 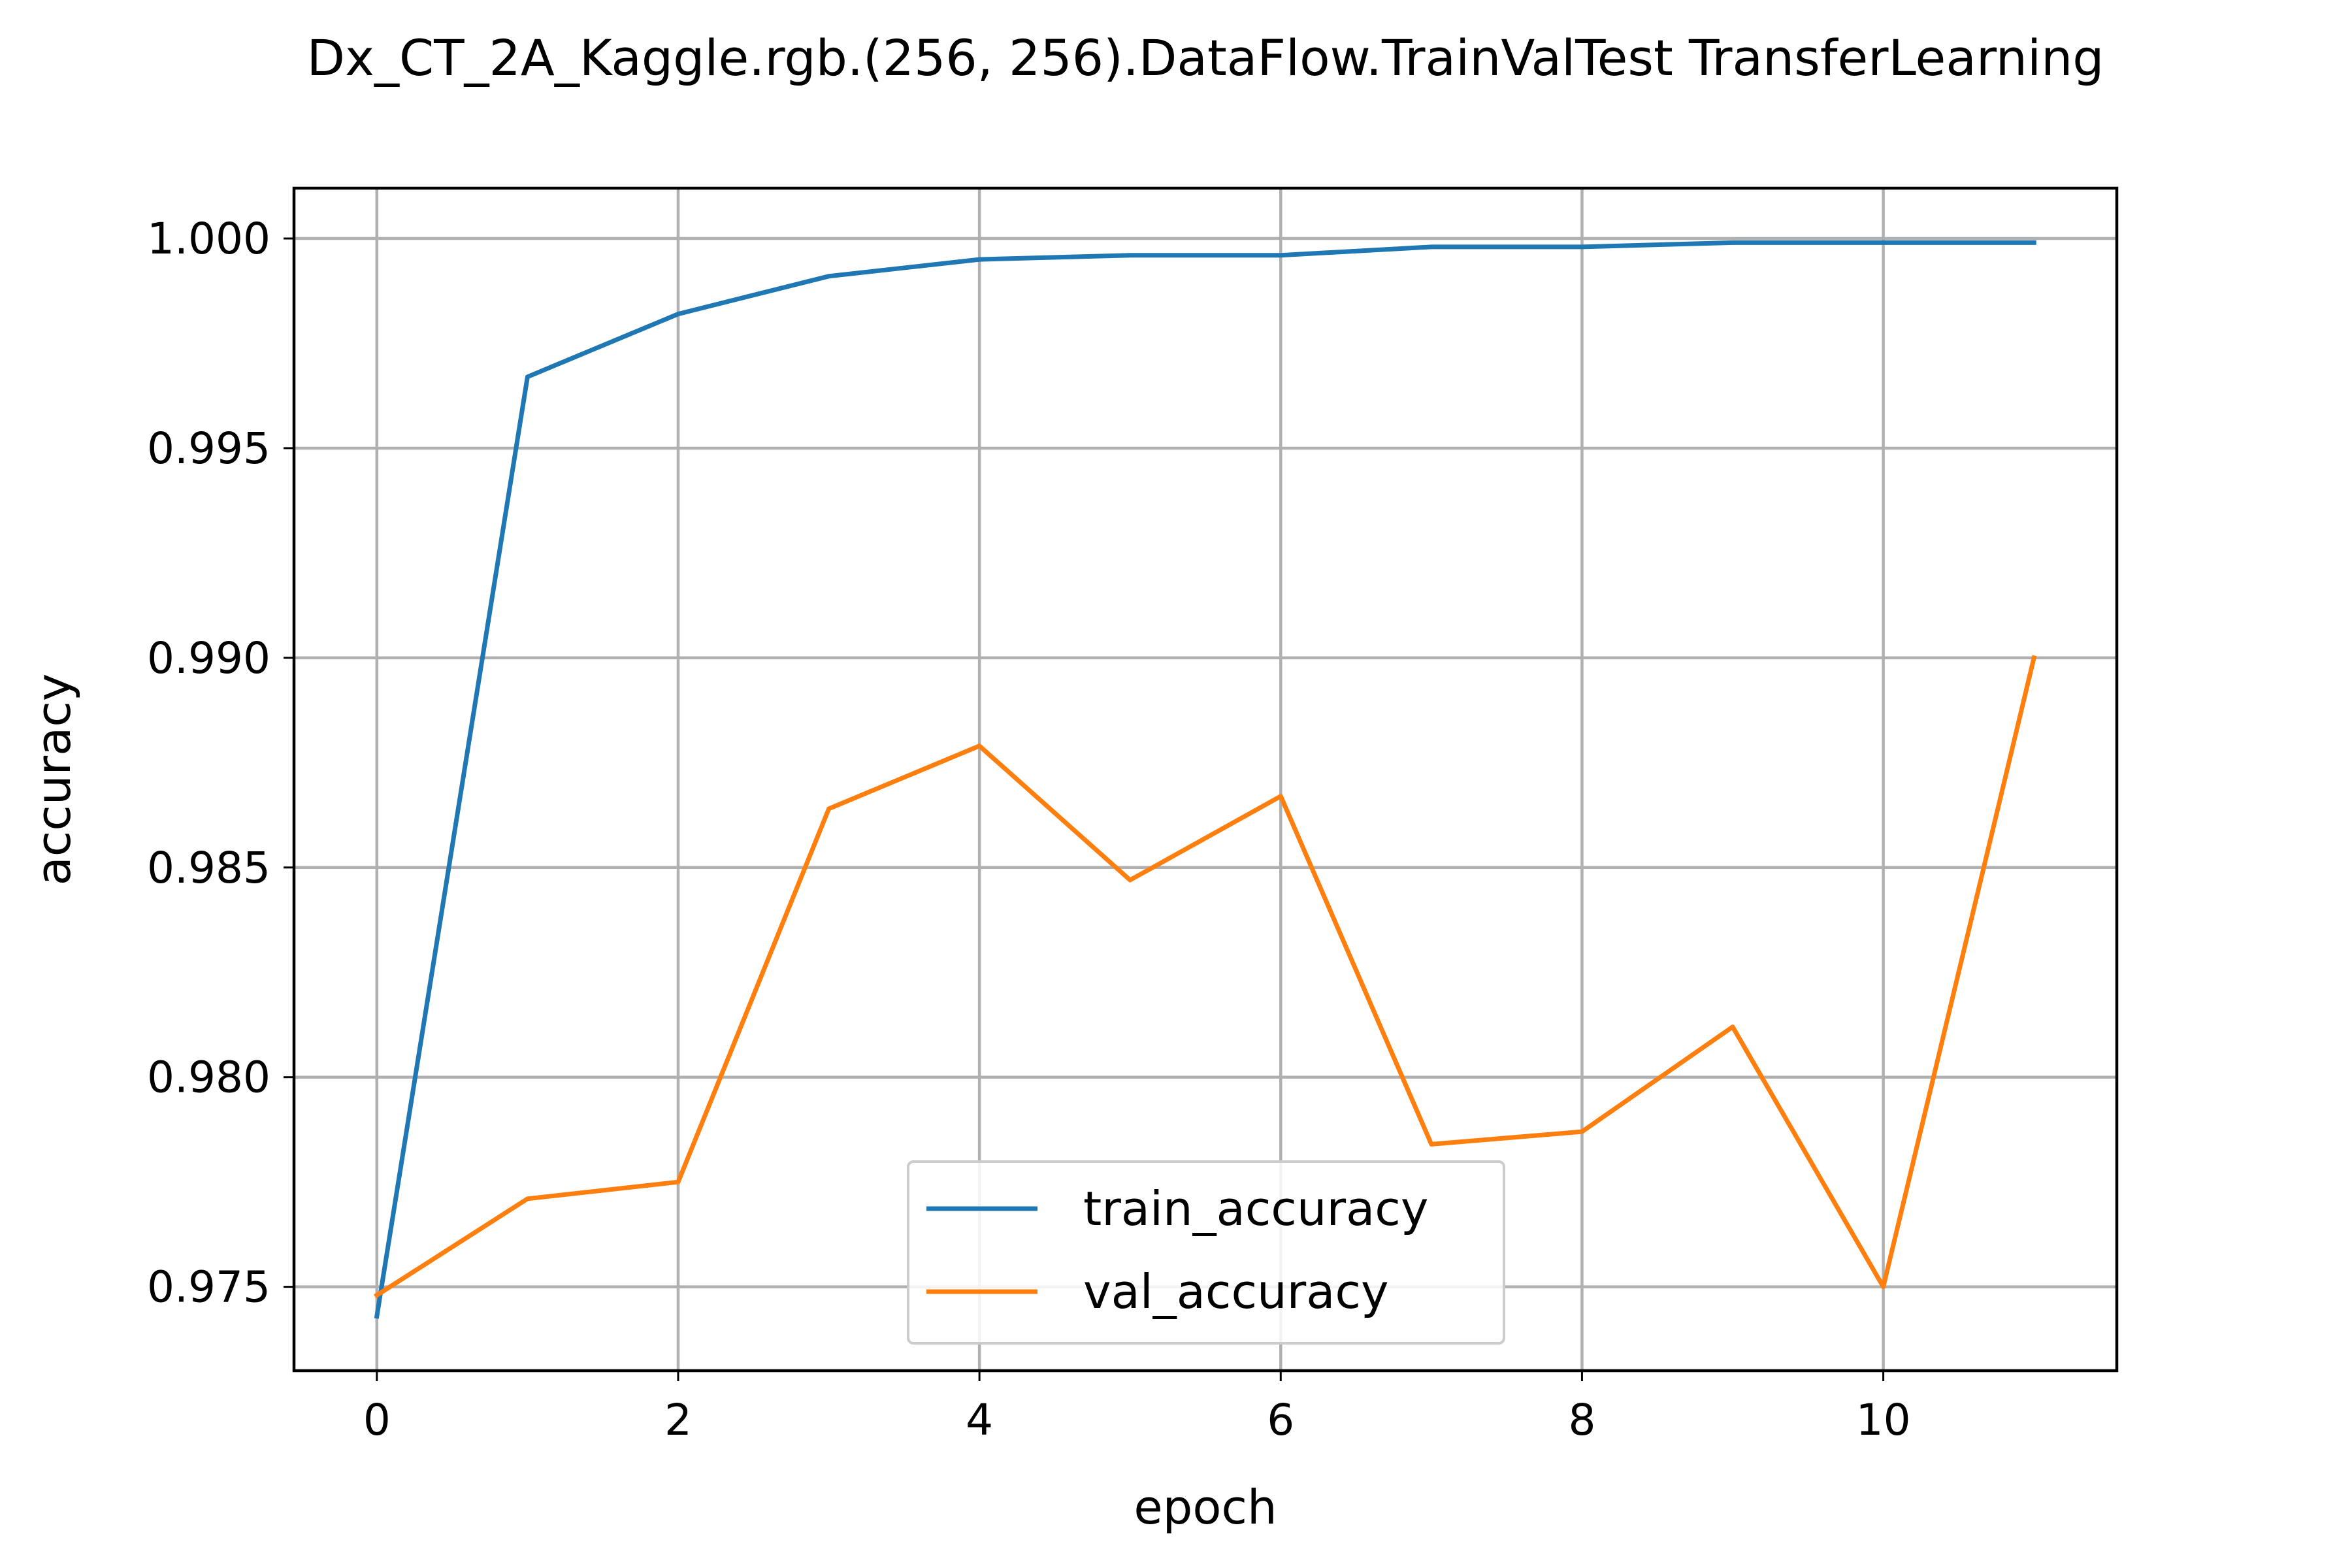 What do you see at coordinates (678, 1420) in the screenshot?
I see `x-tick-label: 2` at bounding box center [678, 1420].